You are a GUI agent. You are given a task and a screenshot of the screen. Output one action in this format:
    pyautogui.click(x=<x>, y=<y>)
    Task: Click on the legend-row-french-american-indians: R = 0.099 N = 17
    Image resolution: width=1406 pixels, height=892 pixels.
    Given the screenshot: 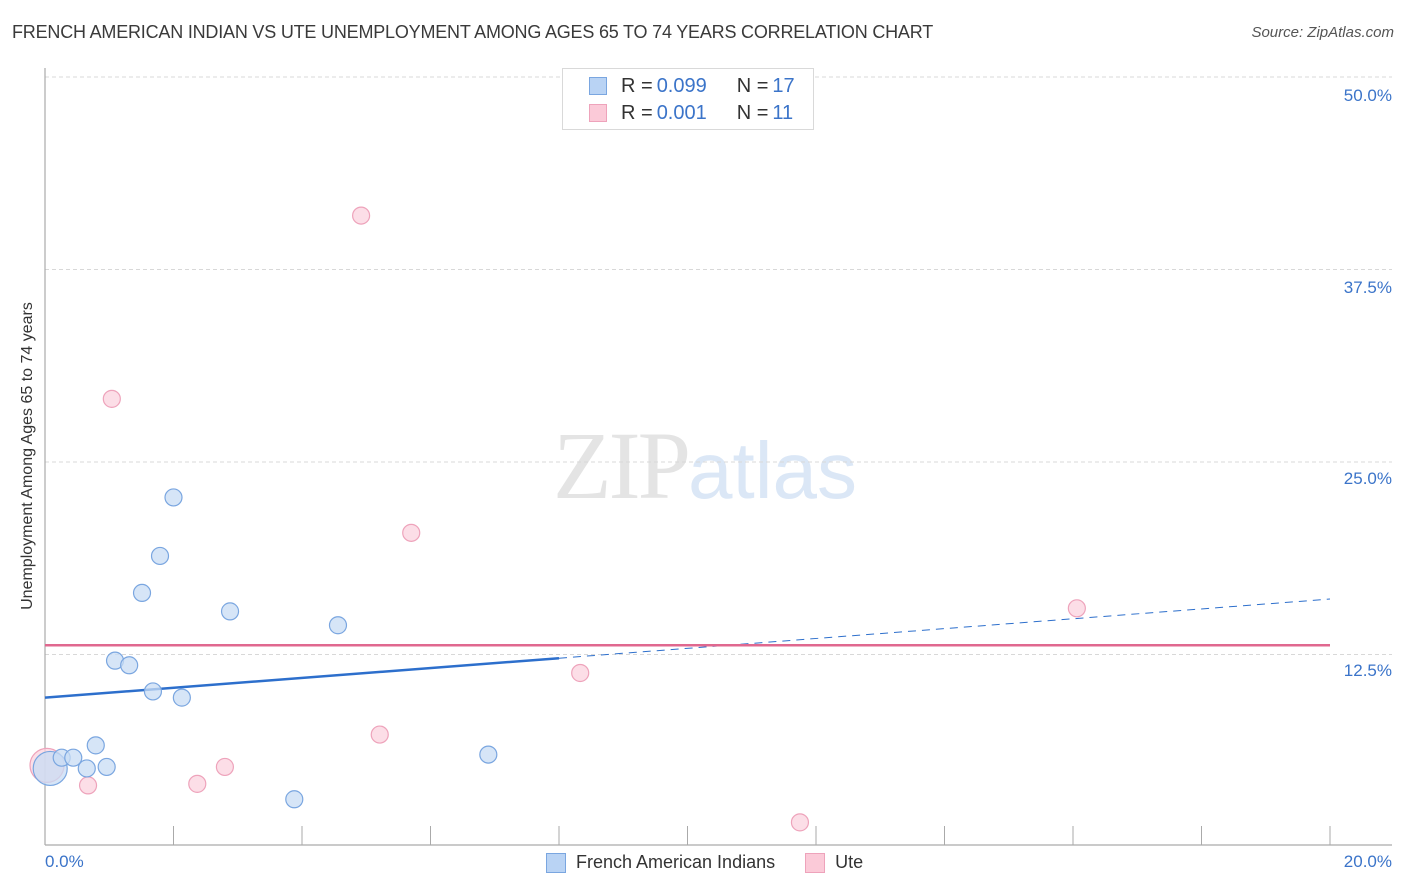 What is the action you would take?
    pyautogui.click(x=692, y=86)
    